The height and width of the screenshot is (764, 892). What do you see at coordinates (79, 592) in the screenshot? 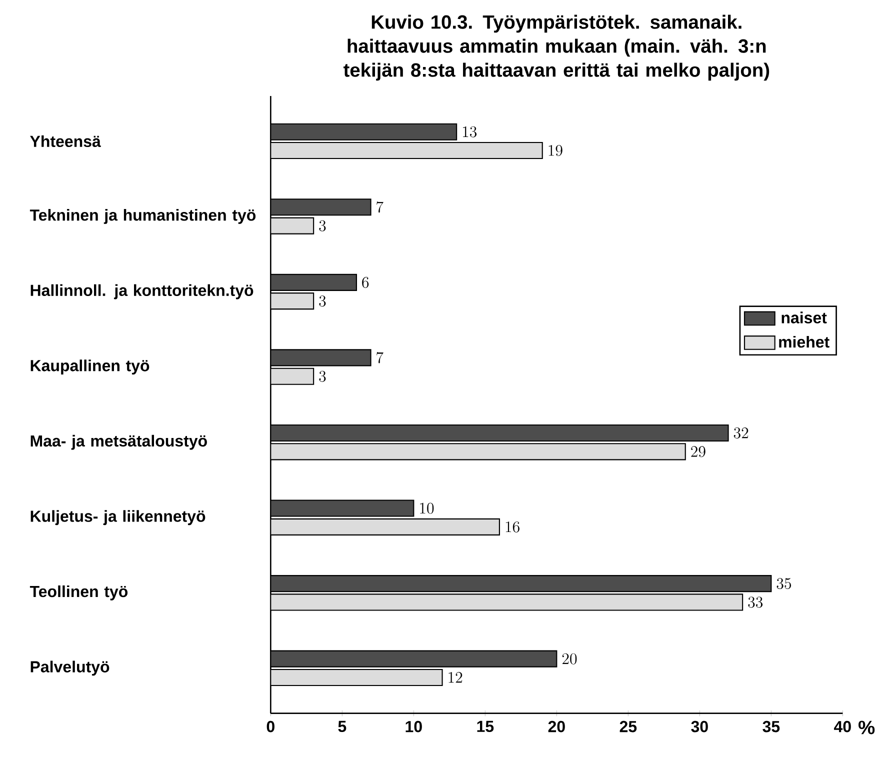
I see `y-tick-label: Teollinen työ` at bounding box center [79, 592].